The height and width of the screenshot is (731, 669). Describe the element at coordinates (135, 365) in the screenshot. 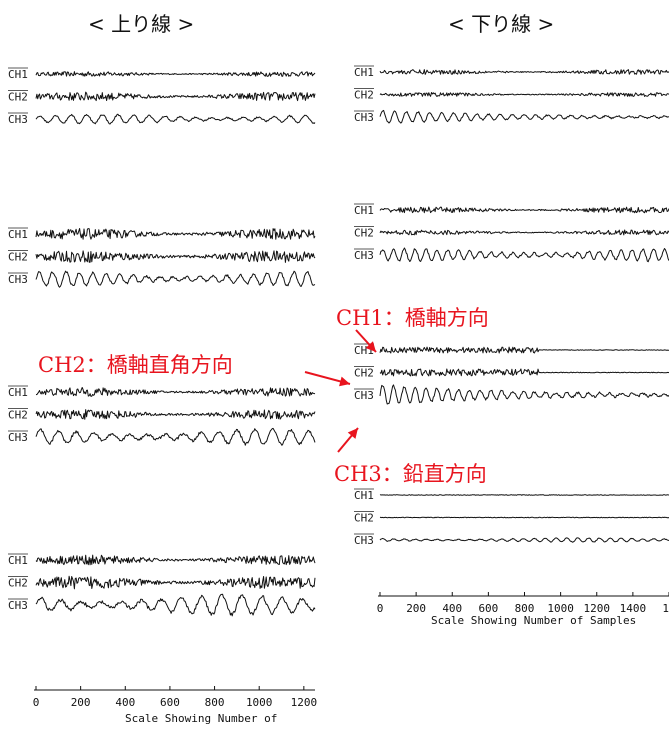

I see `ch2-annotation: CH2：橋軸直角方向` at that location.